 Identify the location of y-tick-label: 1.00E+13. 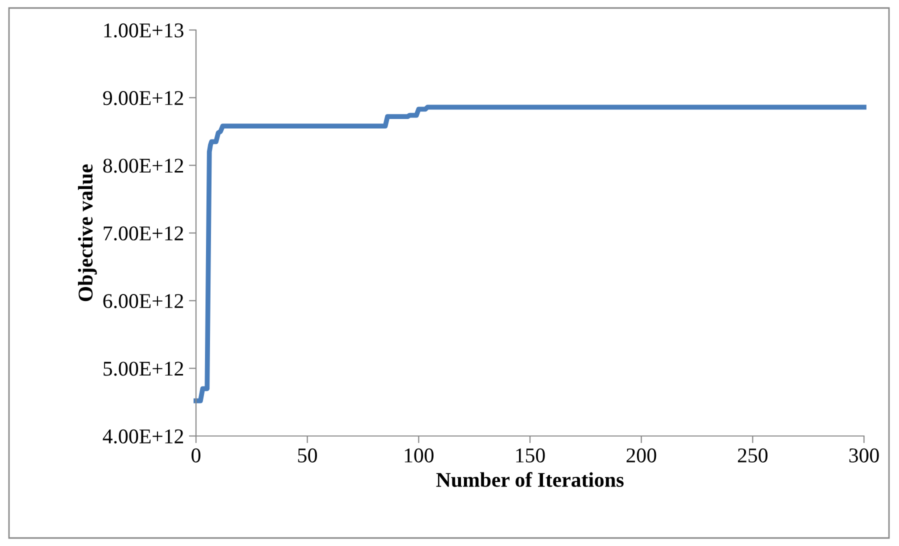
(144, 30).